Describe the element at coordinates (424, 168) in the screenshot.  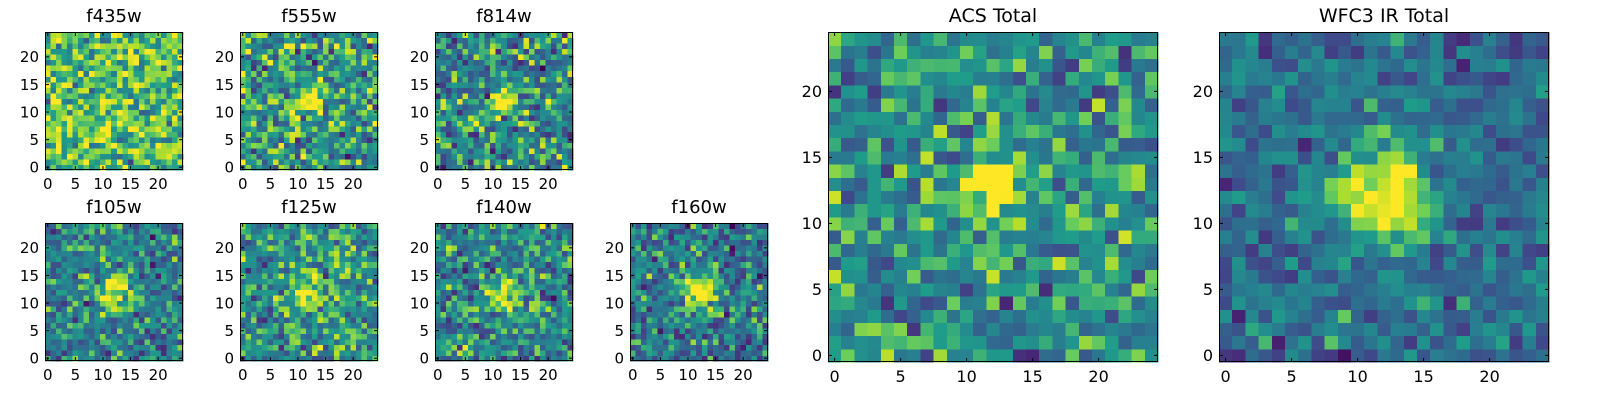
I see `y-tick-label: 0` at that location.